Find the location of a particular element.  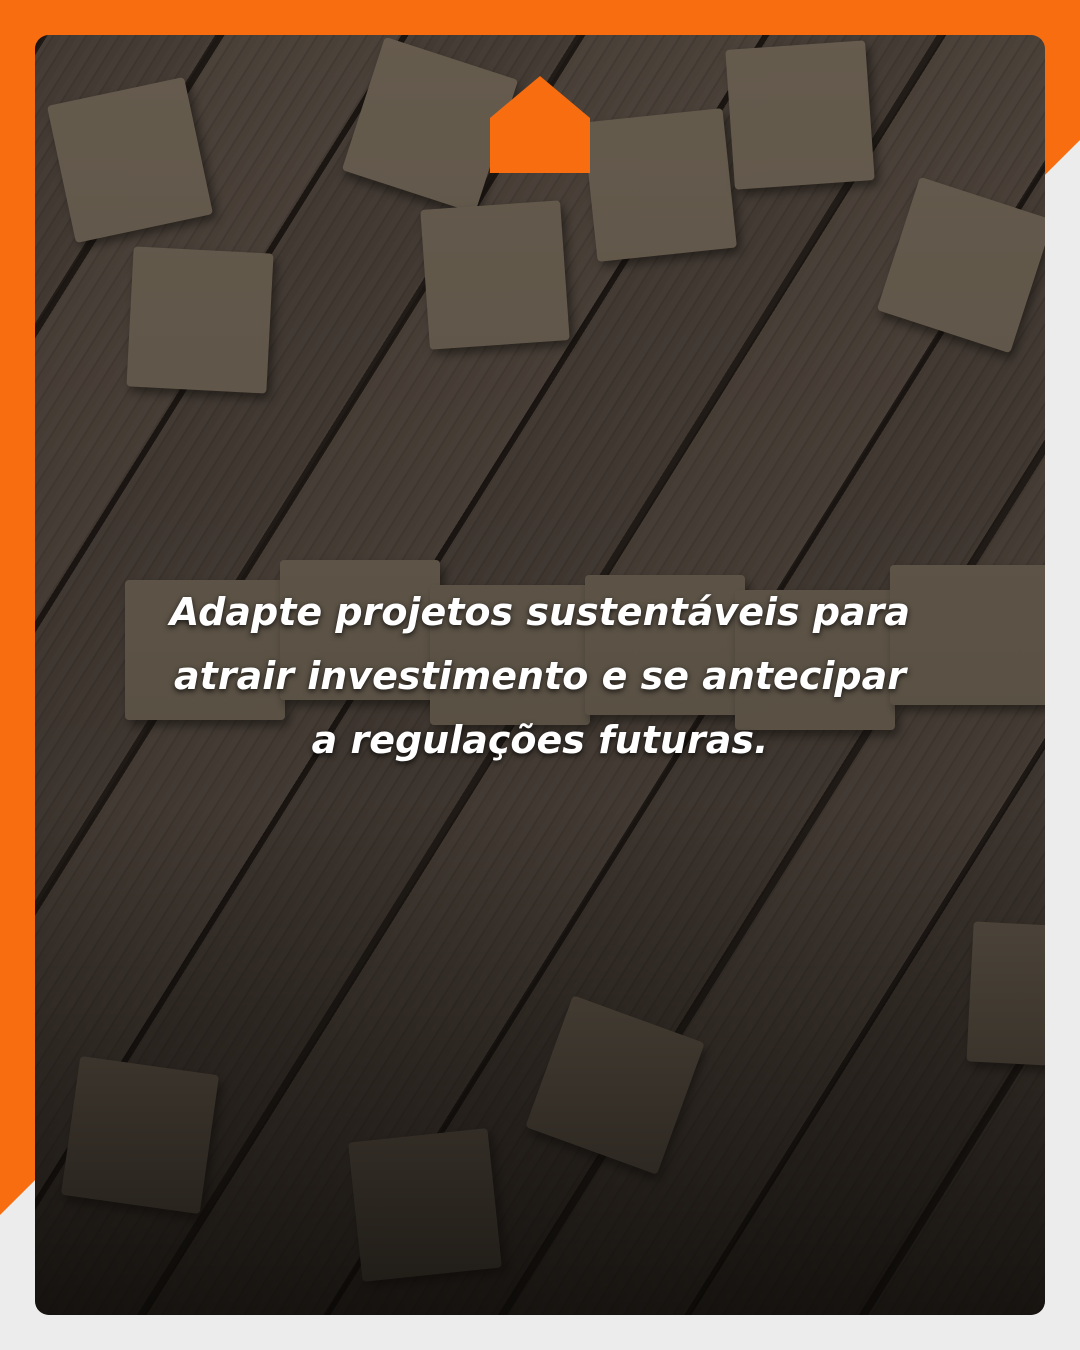

caption-line: atrair investimento e se antecipar is located at coordinates (540, 676).